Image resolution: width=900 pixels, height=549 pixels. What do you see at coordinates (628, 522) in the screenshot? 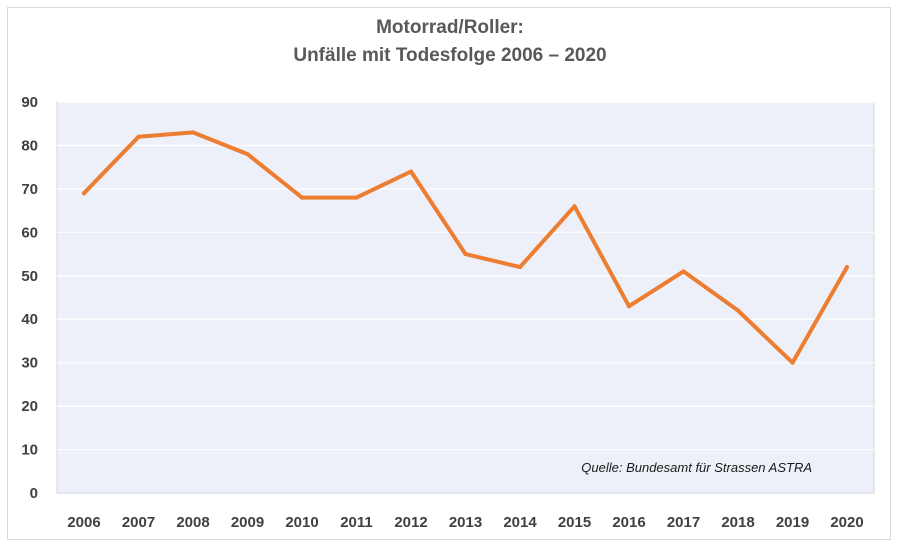
I see `x-tick-label: 2016` at bounding box center [628, 522].